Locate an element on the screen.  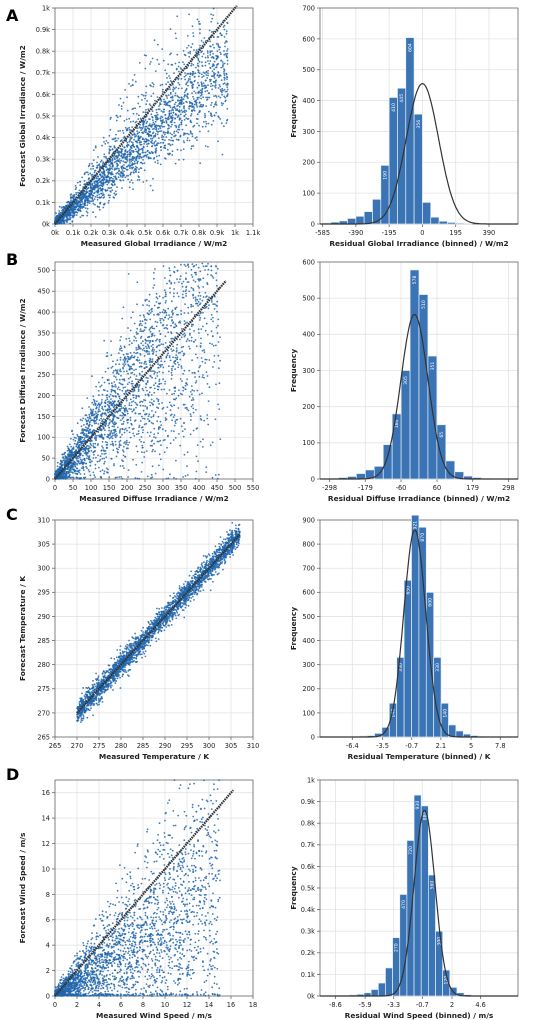
y-tick-label: 400 is located at coordinates (308, 101).